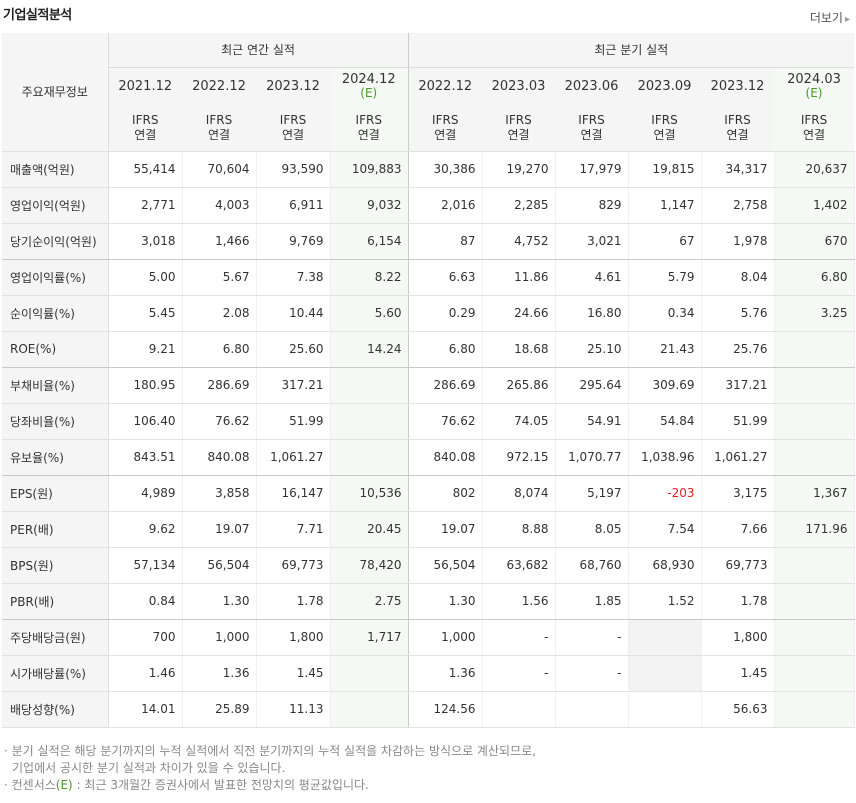 The width and height of the screenshot is (856, 803). What do you see at coordinates (293, 709) in the screenshot?
I see `table-cell: 11.13` at bounding box center [293, 709].